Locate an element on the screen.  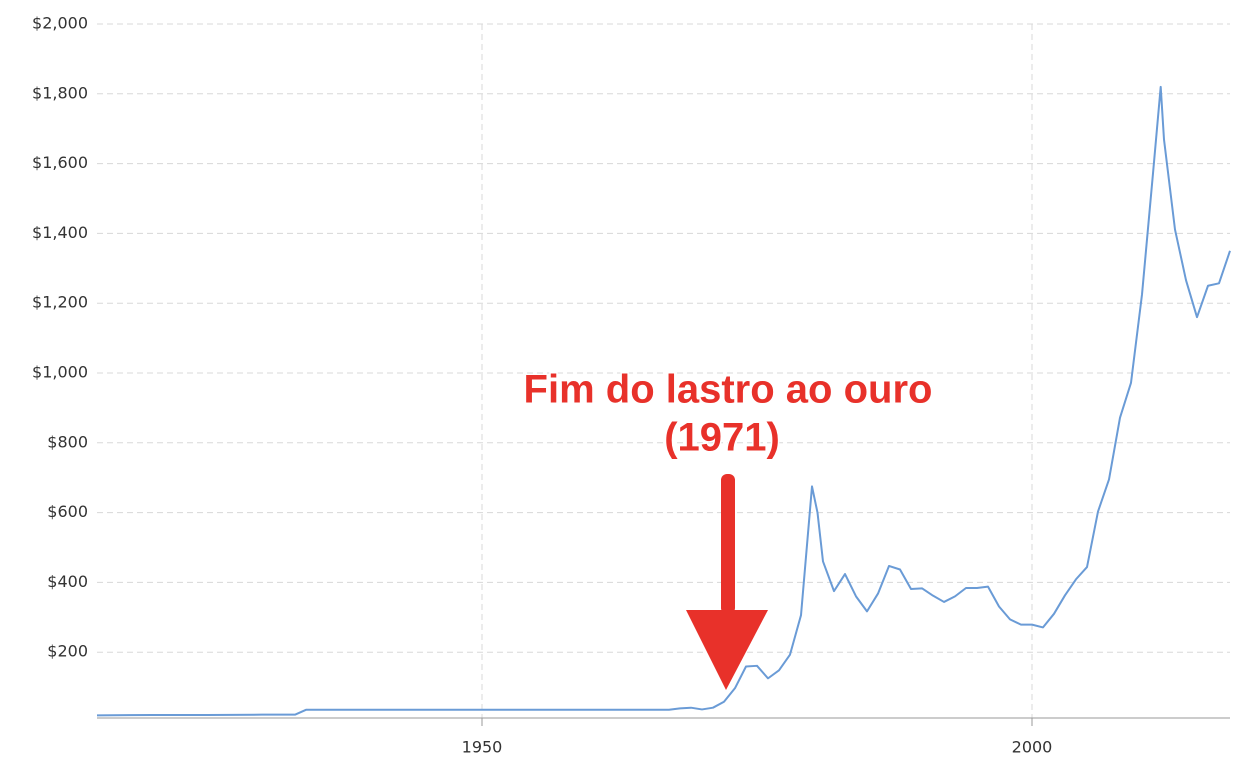
y-tick-label: $400 is located at coordinates (67, 581).